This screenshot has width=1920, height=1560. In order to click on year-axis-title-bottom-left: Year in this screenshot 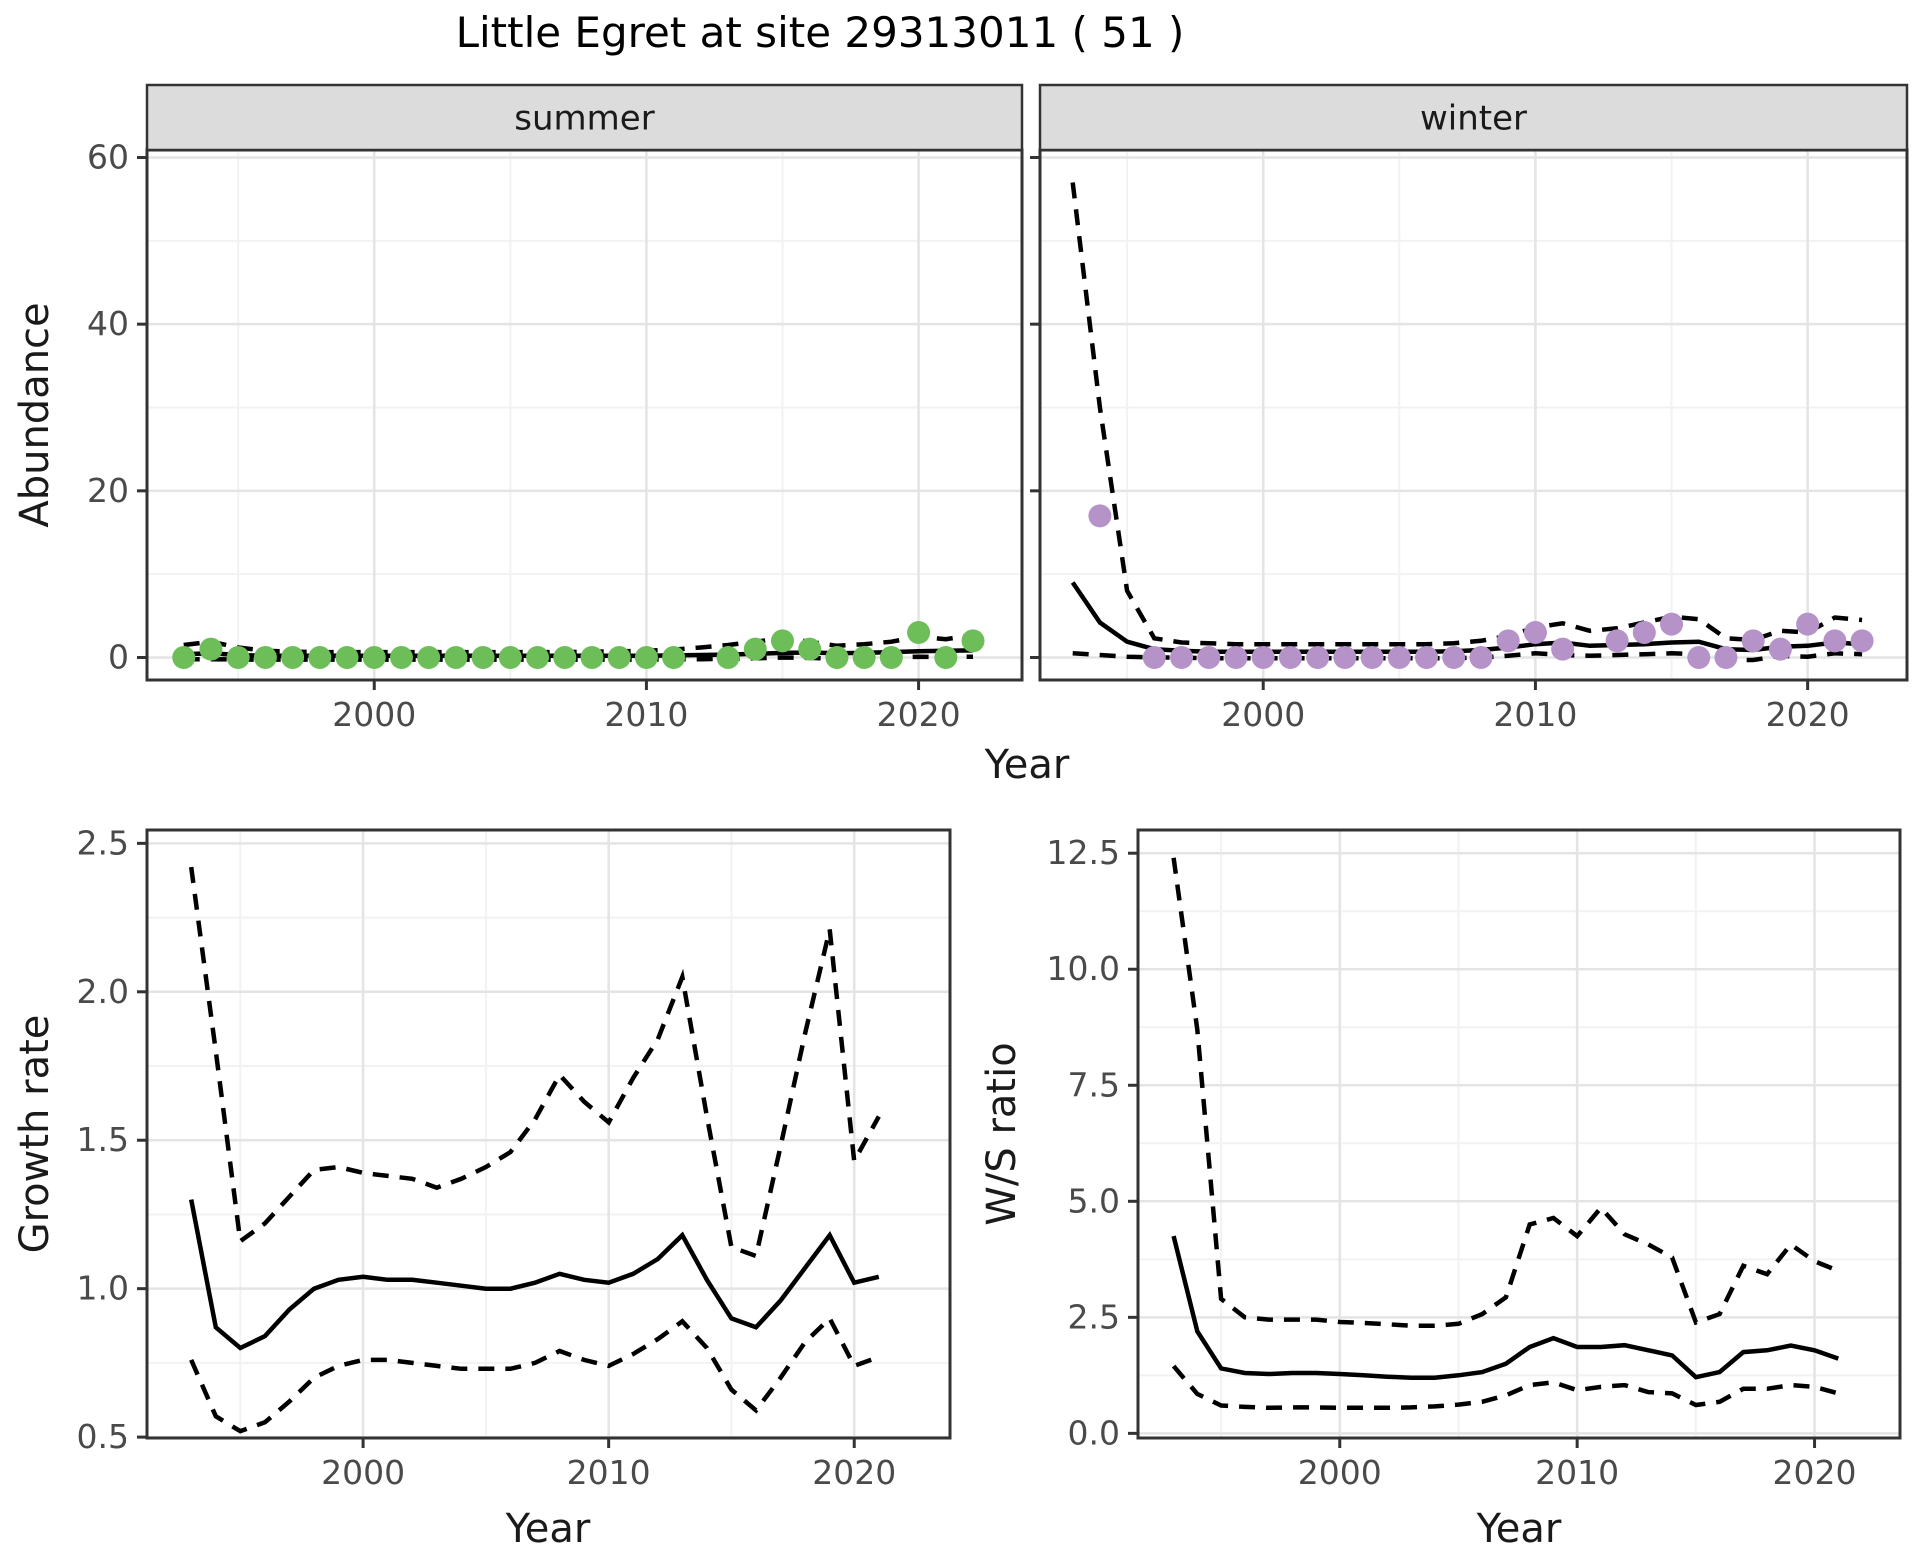, I will do `click(548, 1529)`.